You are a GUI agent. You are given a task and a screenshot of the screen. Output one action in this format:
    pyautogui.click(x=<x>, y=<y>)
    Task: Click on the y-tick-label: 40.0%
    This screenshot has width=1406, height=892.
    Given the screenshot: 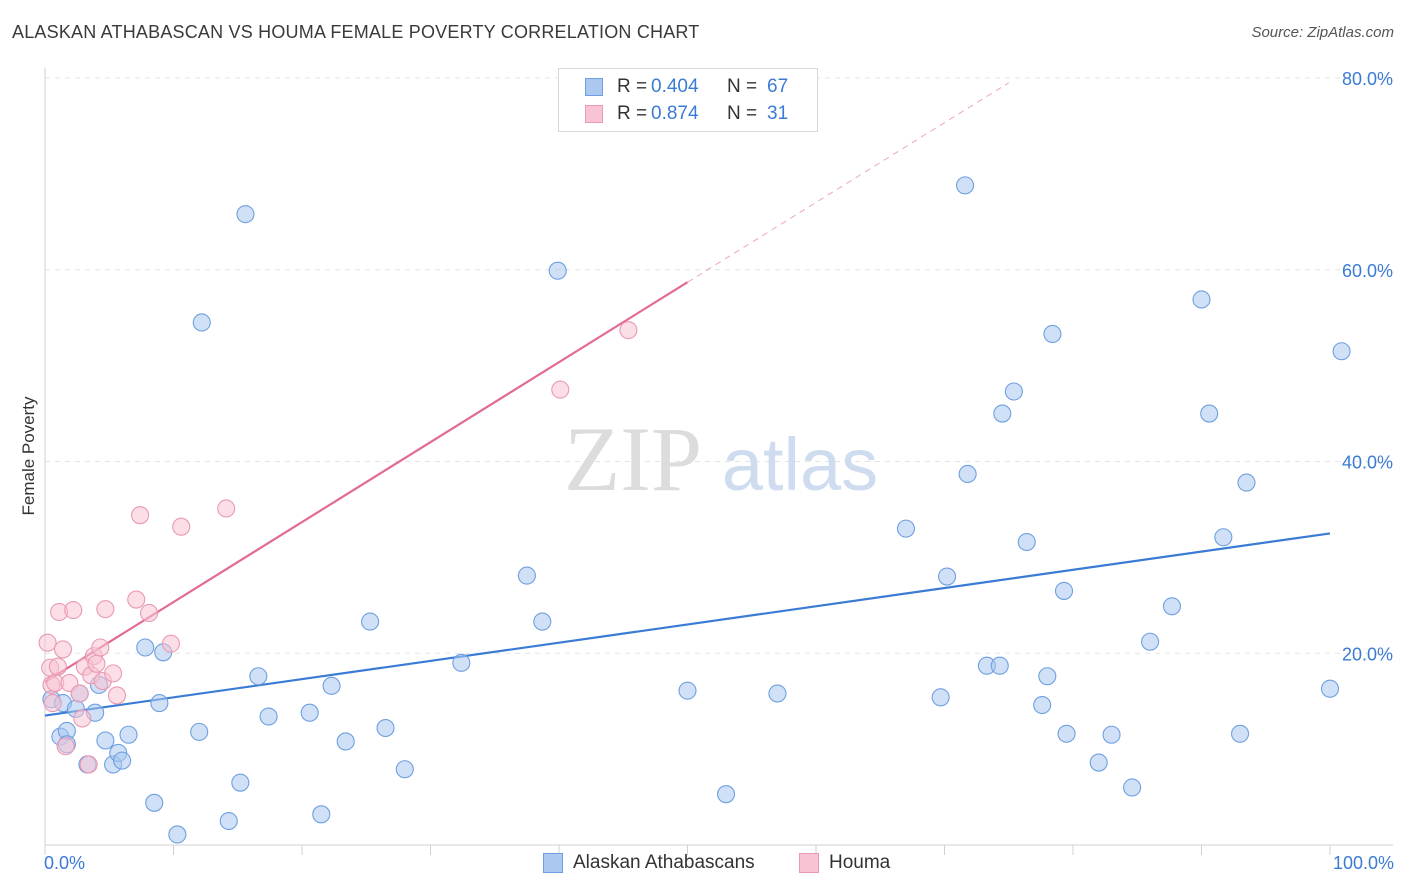 What is the action you would take?
    pyautogui.click(x=1367, y=463)
    